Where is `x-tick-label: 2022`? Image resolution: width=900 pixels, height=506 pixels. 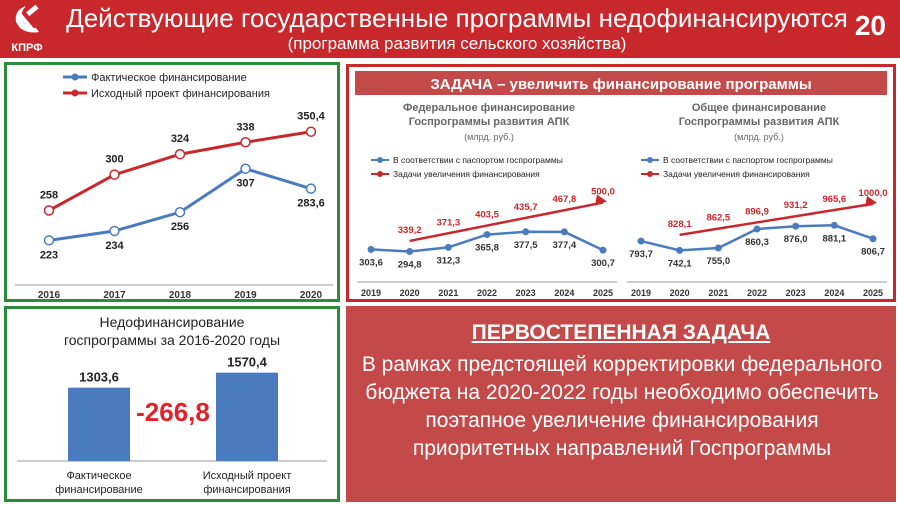
x-tick-label: 2022 is located at coordinates (757, 293).